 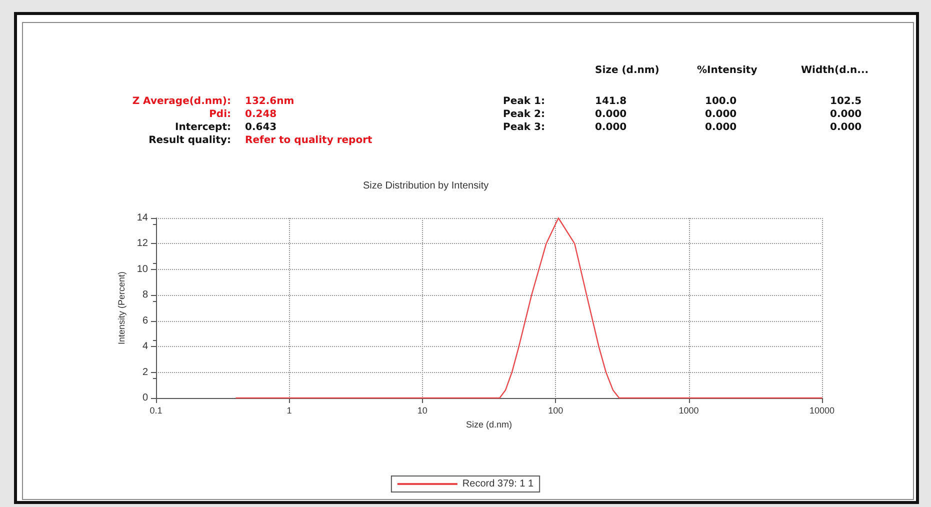 I want to click on text: %Intensity, so click(x=727, y=70).